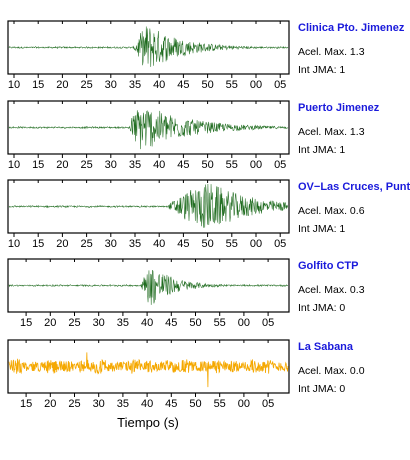 Image resolution: width=410 pixels, height=460 pixels. I want to click on station-name: La Sabana, so click(326, 347).